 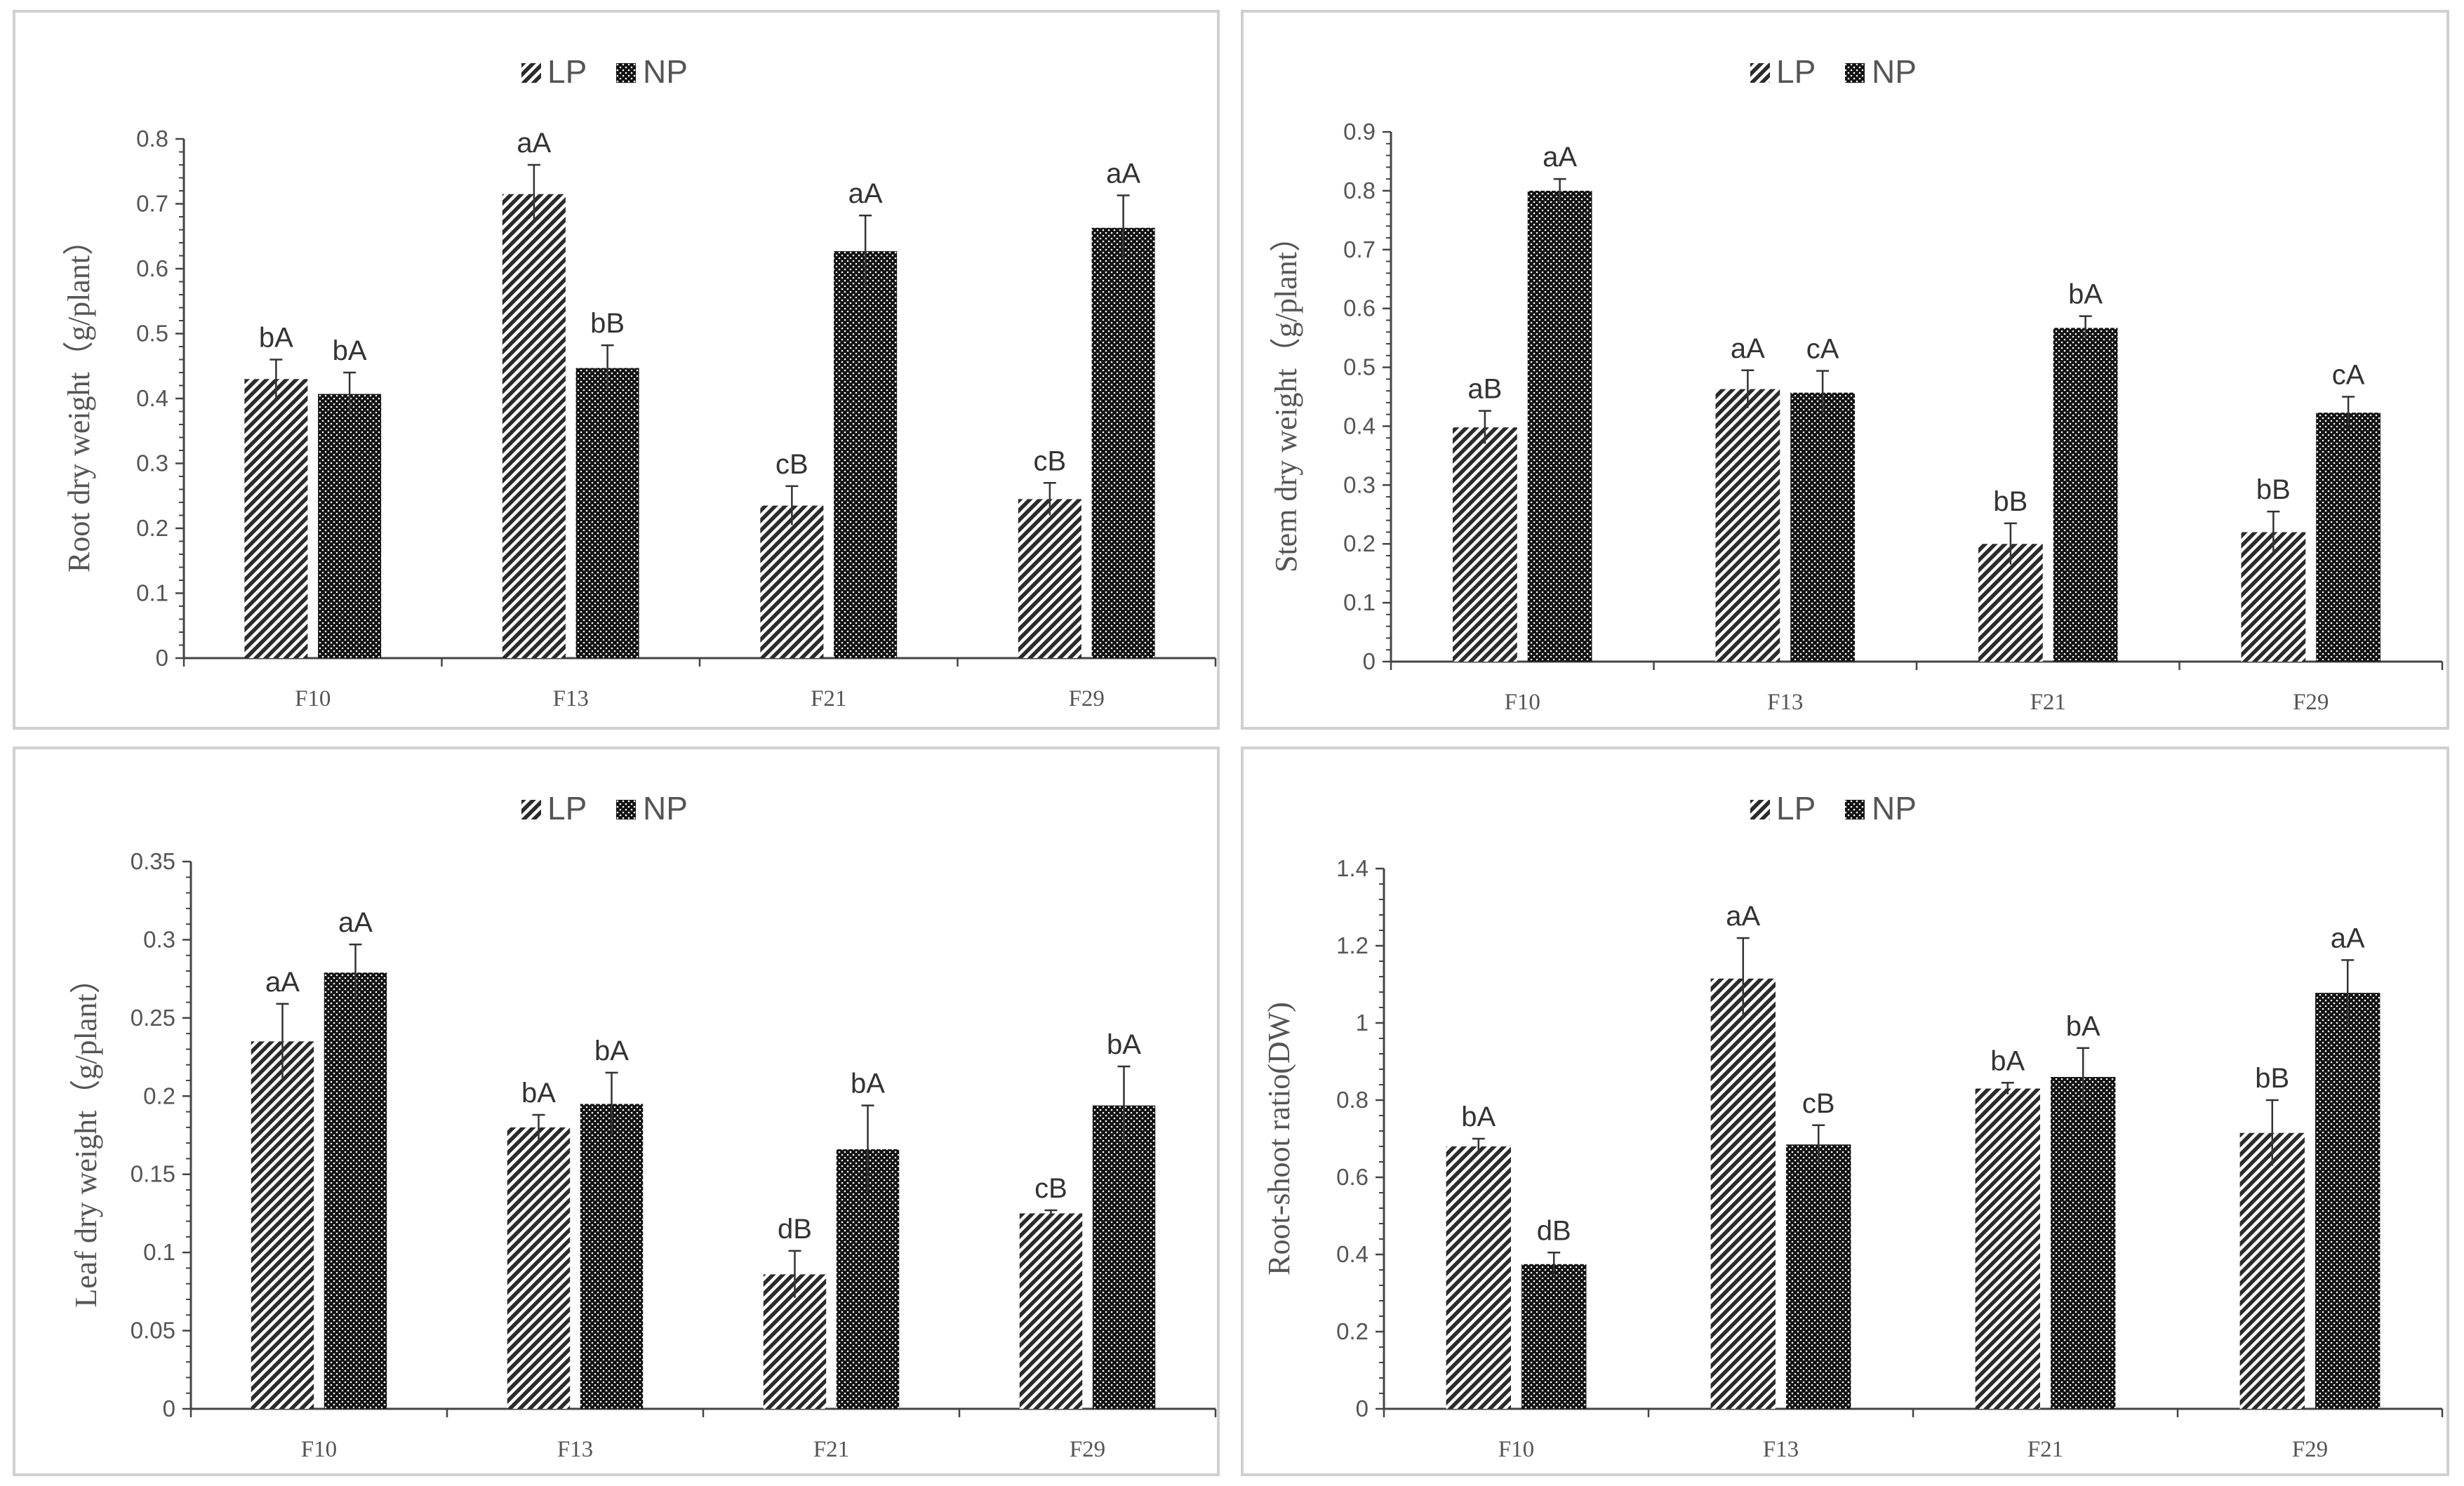 What do you see at coordinates (86, 1135) in the screenshot?
I see `y-axis-label: Leaf dry weight（g/plant）` at bounding box center [86, 1135].